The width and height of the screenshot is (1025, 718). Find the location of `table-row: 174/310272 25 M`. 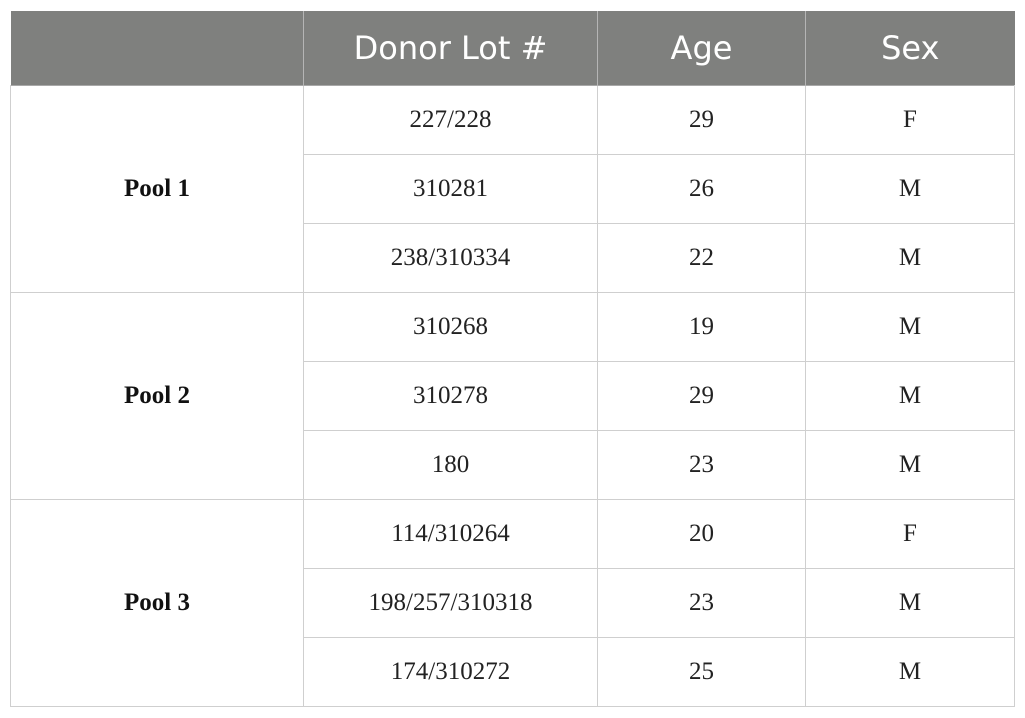

table-row: 174/310272 25 M is located at coordinates (513, 672).